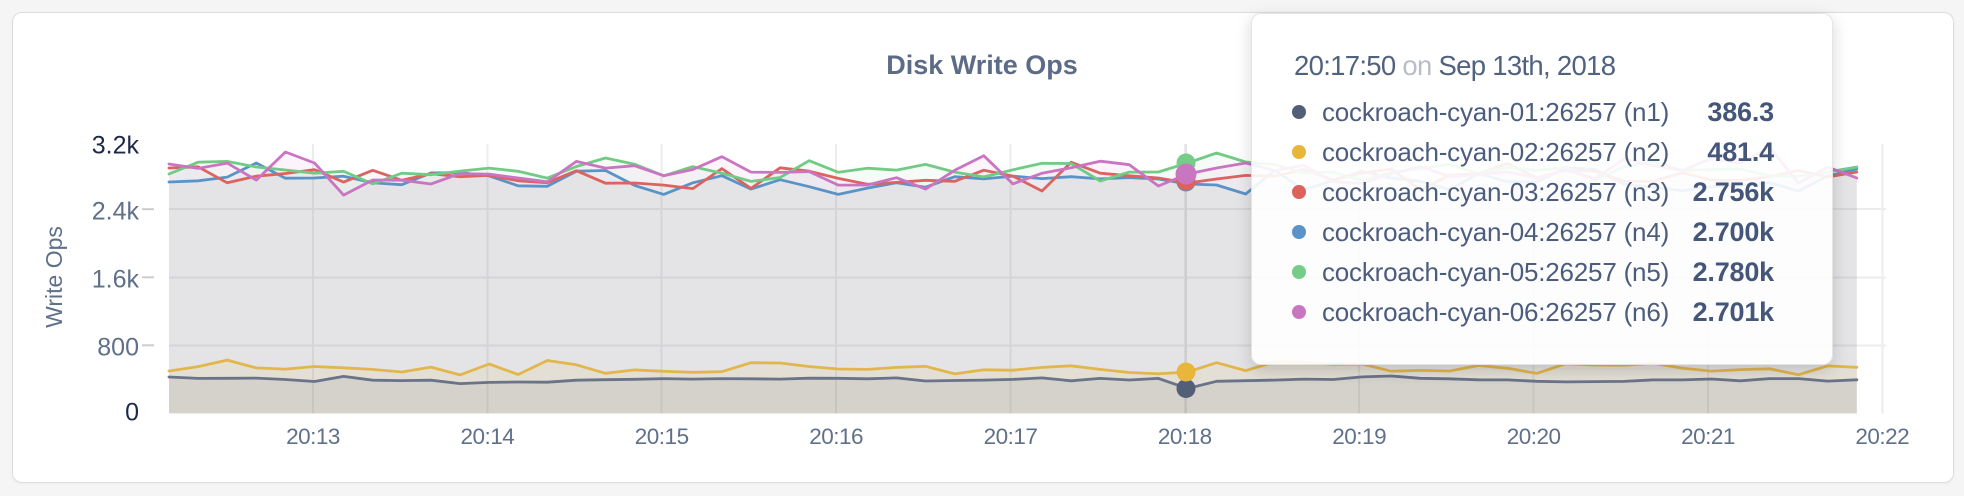 Image resolution: width=1964 pixels, height=496 pixels. Describe the element at coordinates (1185, 436) in the screenshot. I see `svg-text: 20:18` at that location.